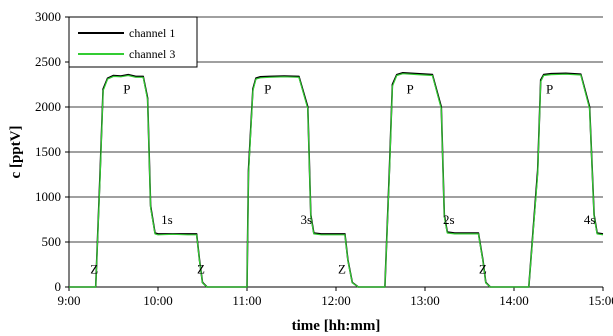 This screenshot has width=613, height=336. I want to click on annotation-8: 2s, so click(449, 219).